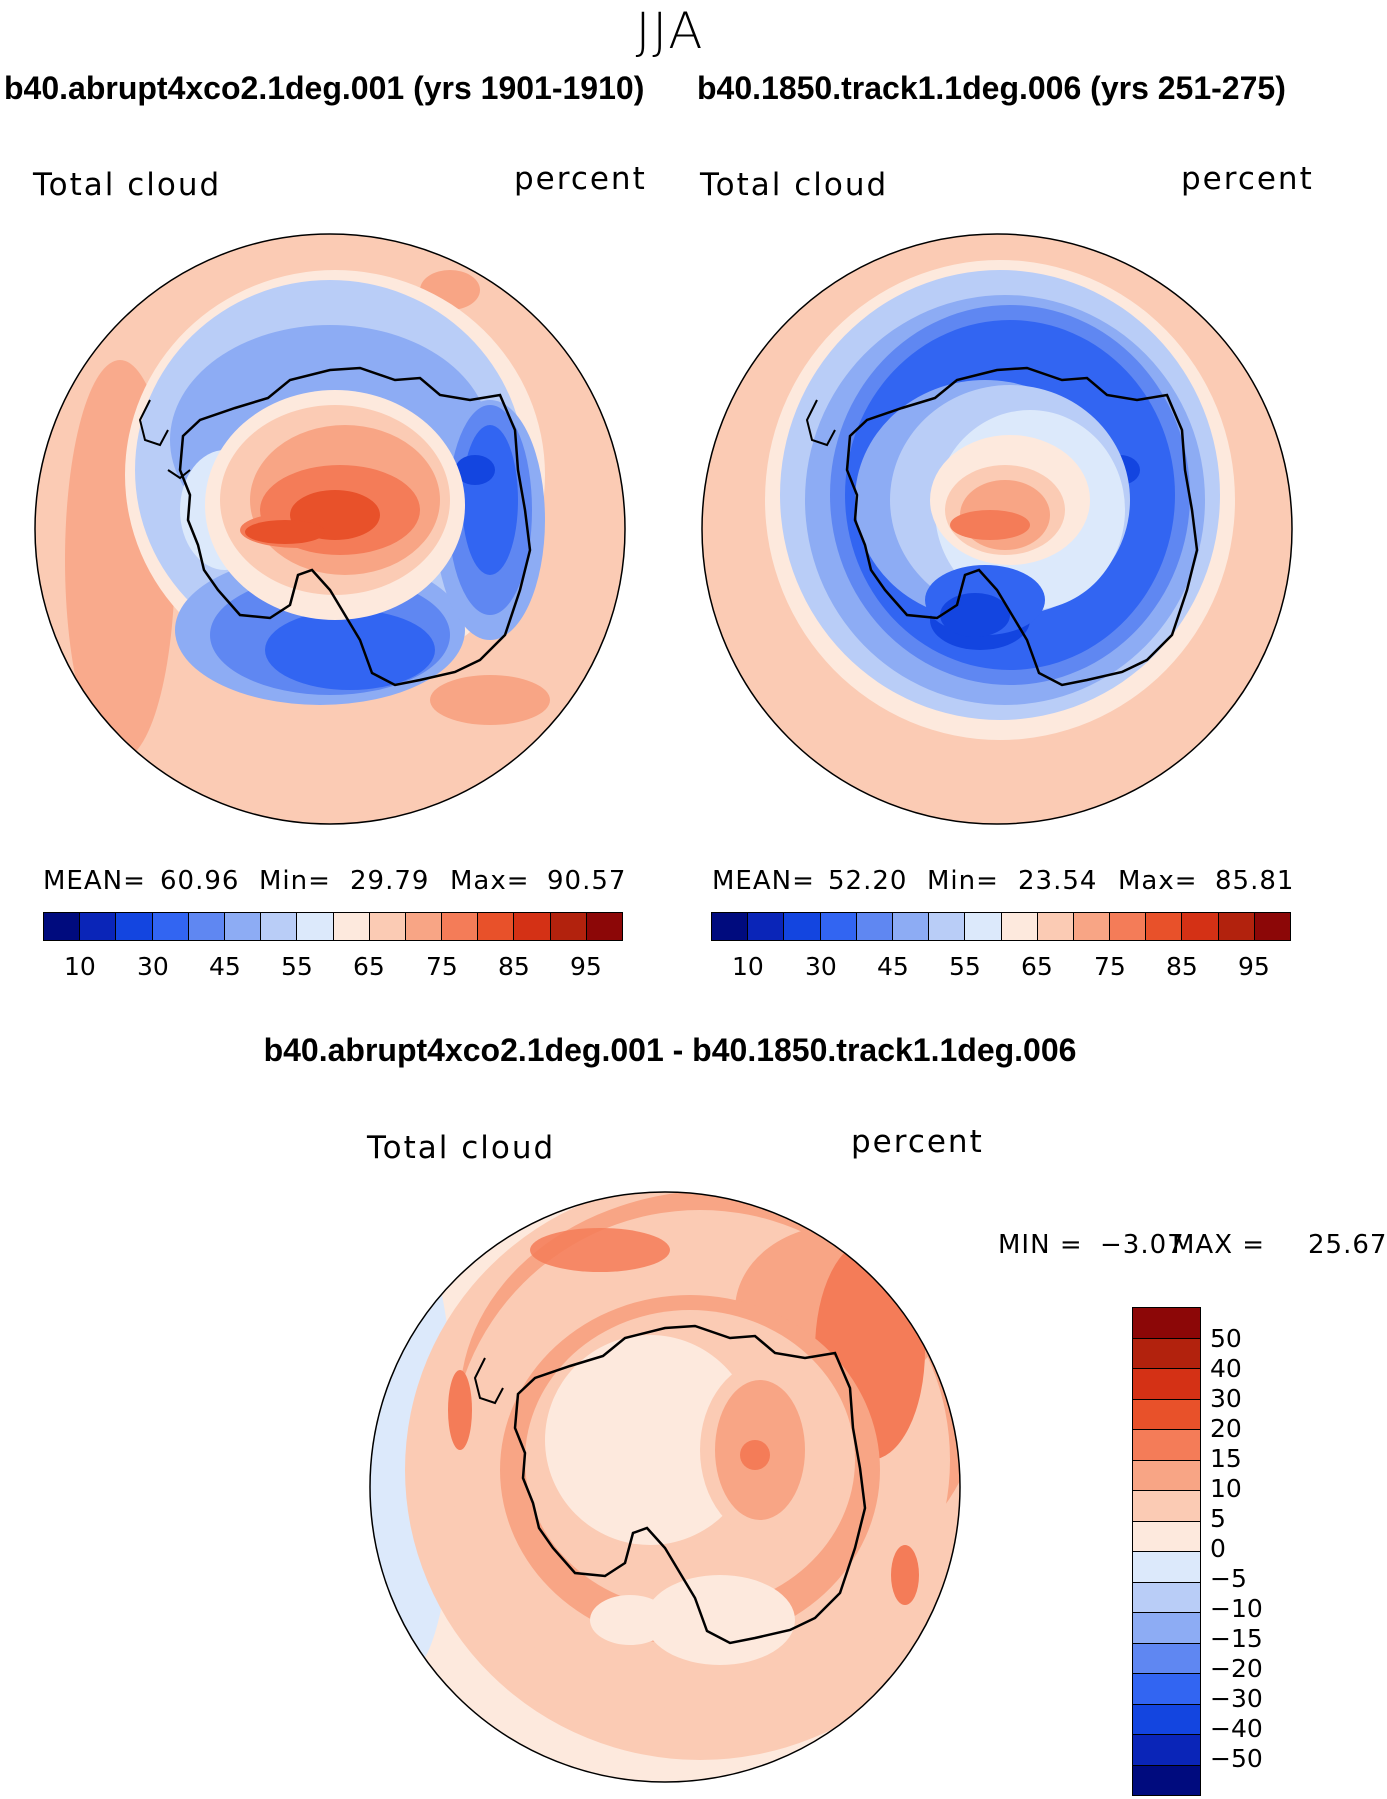 The width and height of the screenshot is (1387, 1799). Describe the element at coordinates (1236, 1608) in the screenshot. I see `diff-colorbar-label: −10` at that location.